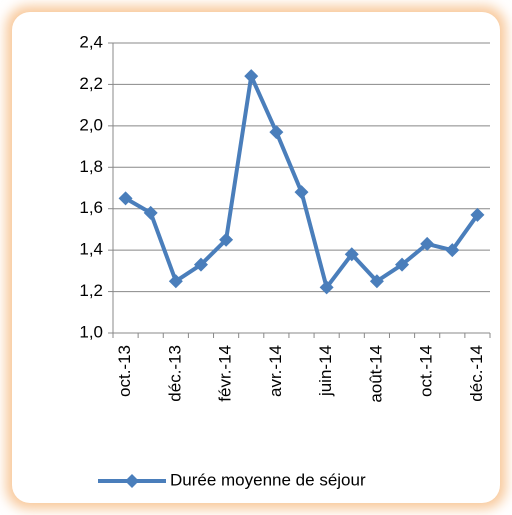  Describe the element at coordinates (132, 481) in the screenshot. I see `legend-marker` at that location.